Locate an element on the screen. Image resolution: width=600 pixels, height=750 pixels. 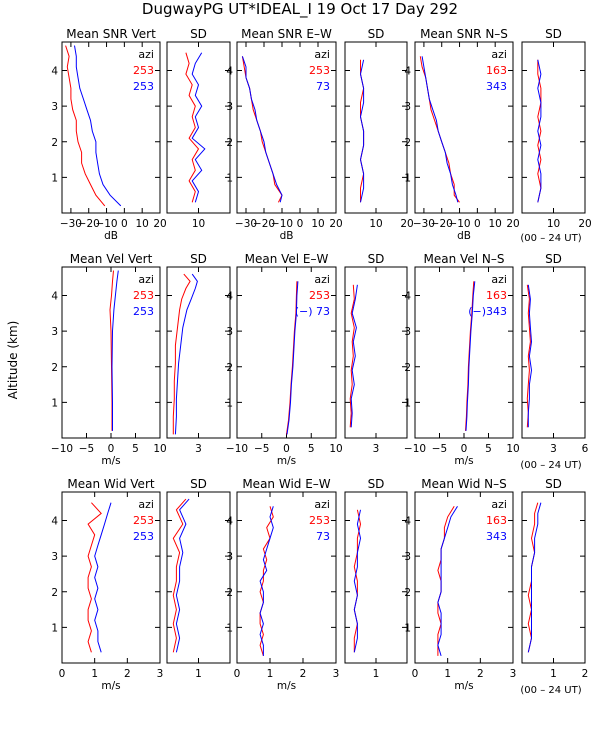
panel-title: Mean Wid Vert is located at coordinates (110, 484).